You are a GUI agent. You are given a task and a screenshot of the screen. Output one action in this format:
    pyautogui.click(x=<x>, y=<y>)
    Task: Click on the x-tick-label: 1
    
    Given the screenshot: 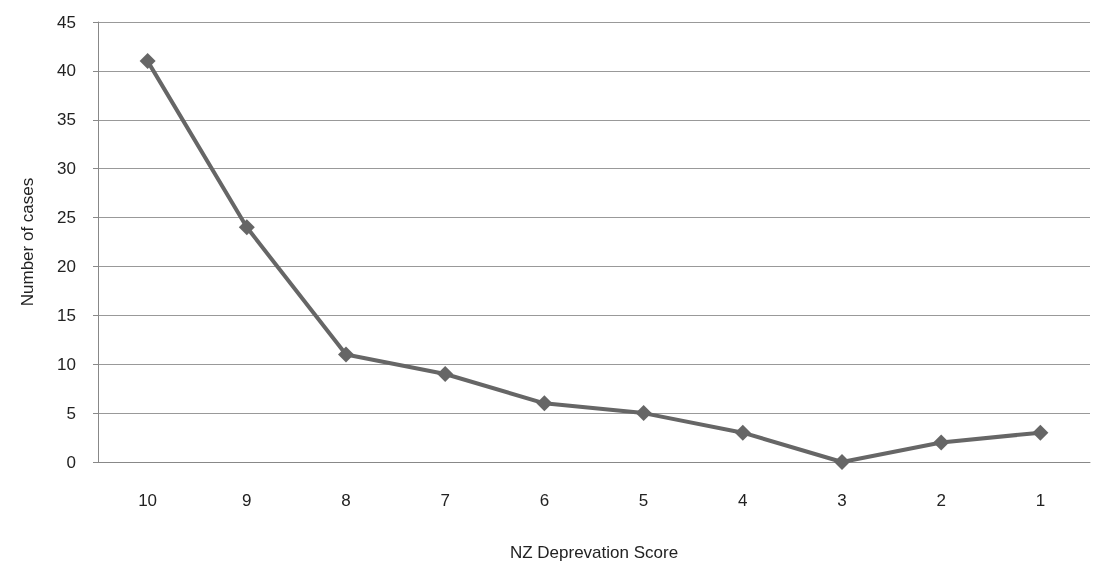 What is the action you would take?
    pyautogui.click(x=1040, y=500)
    